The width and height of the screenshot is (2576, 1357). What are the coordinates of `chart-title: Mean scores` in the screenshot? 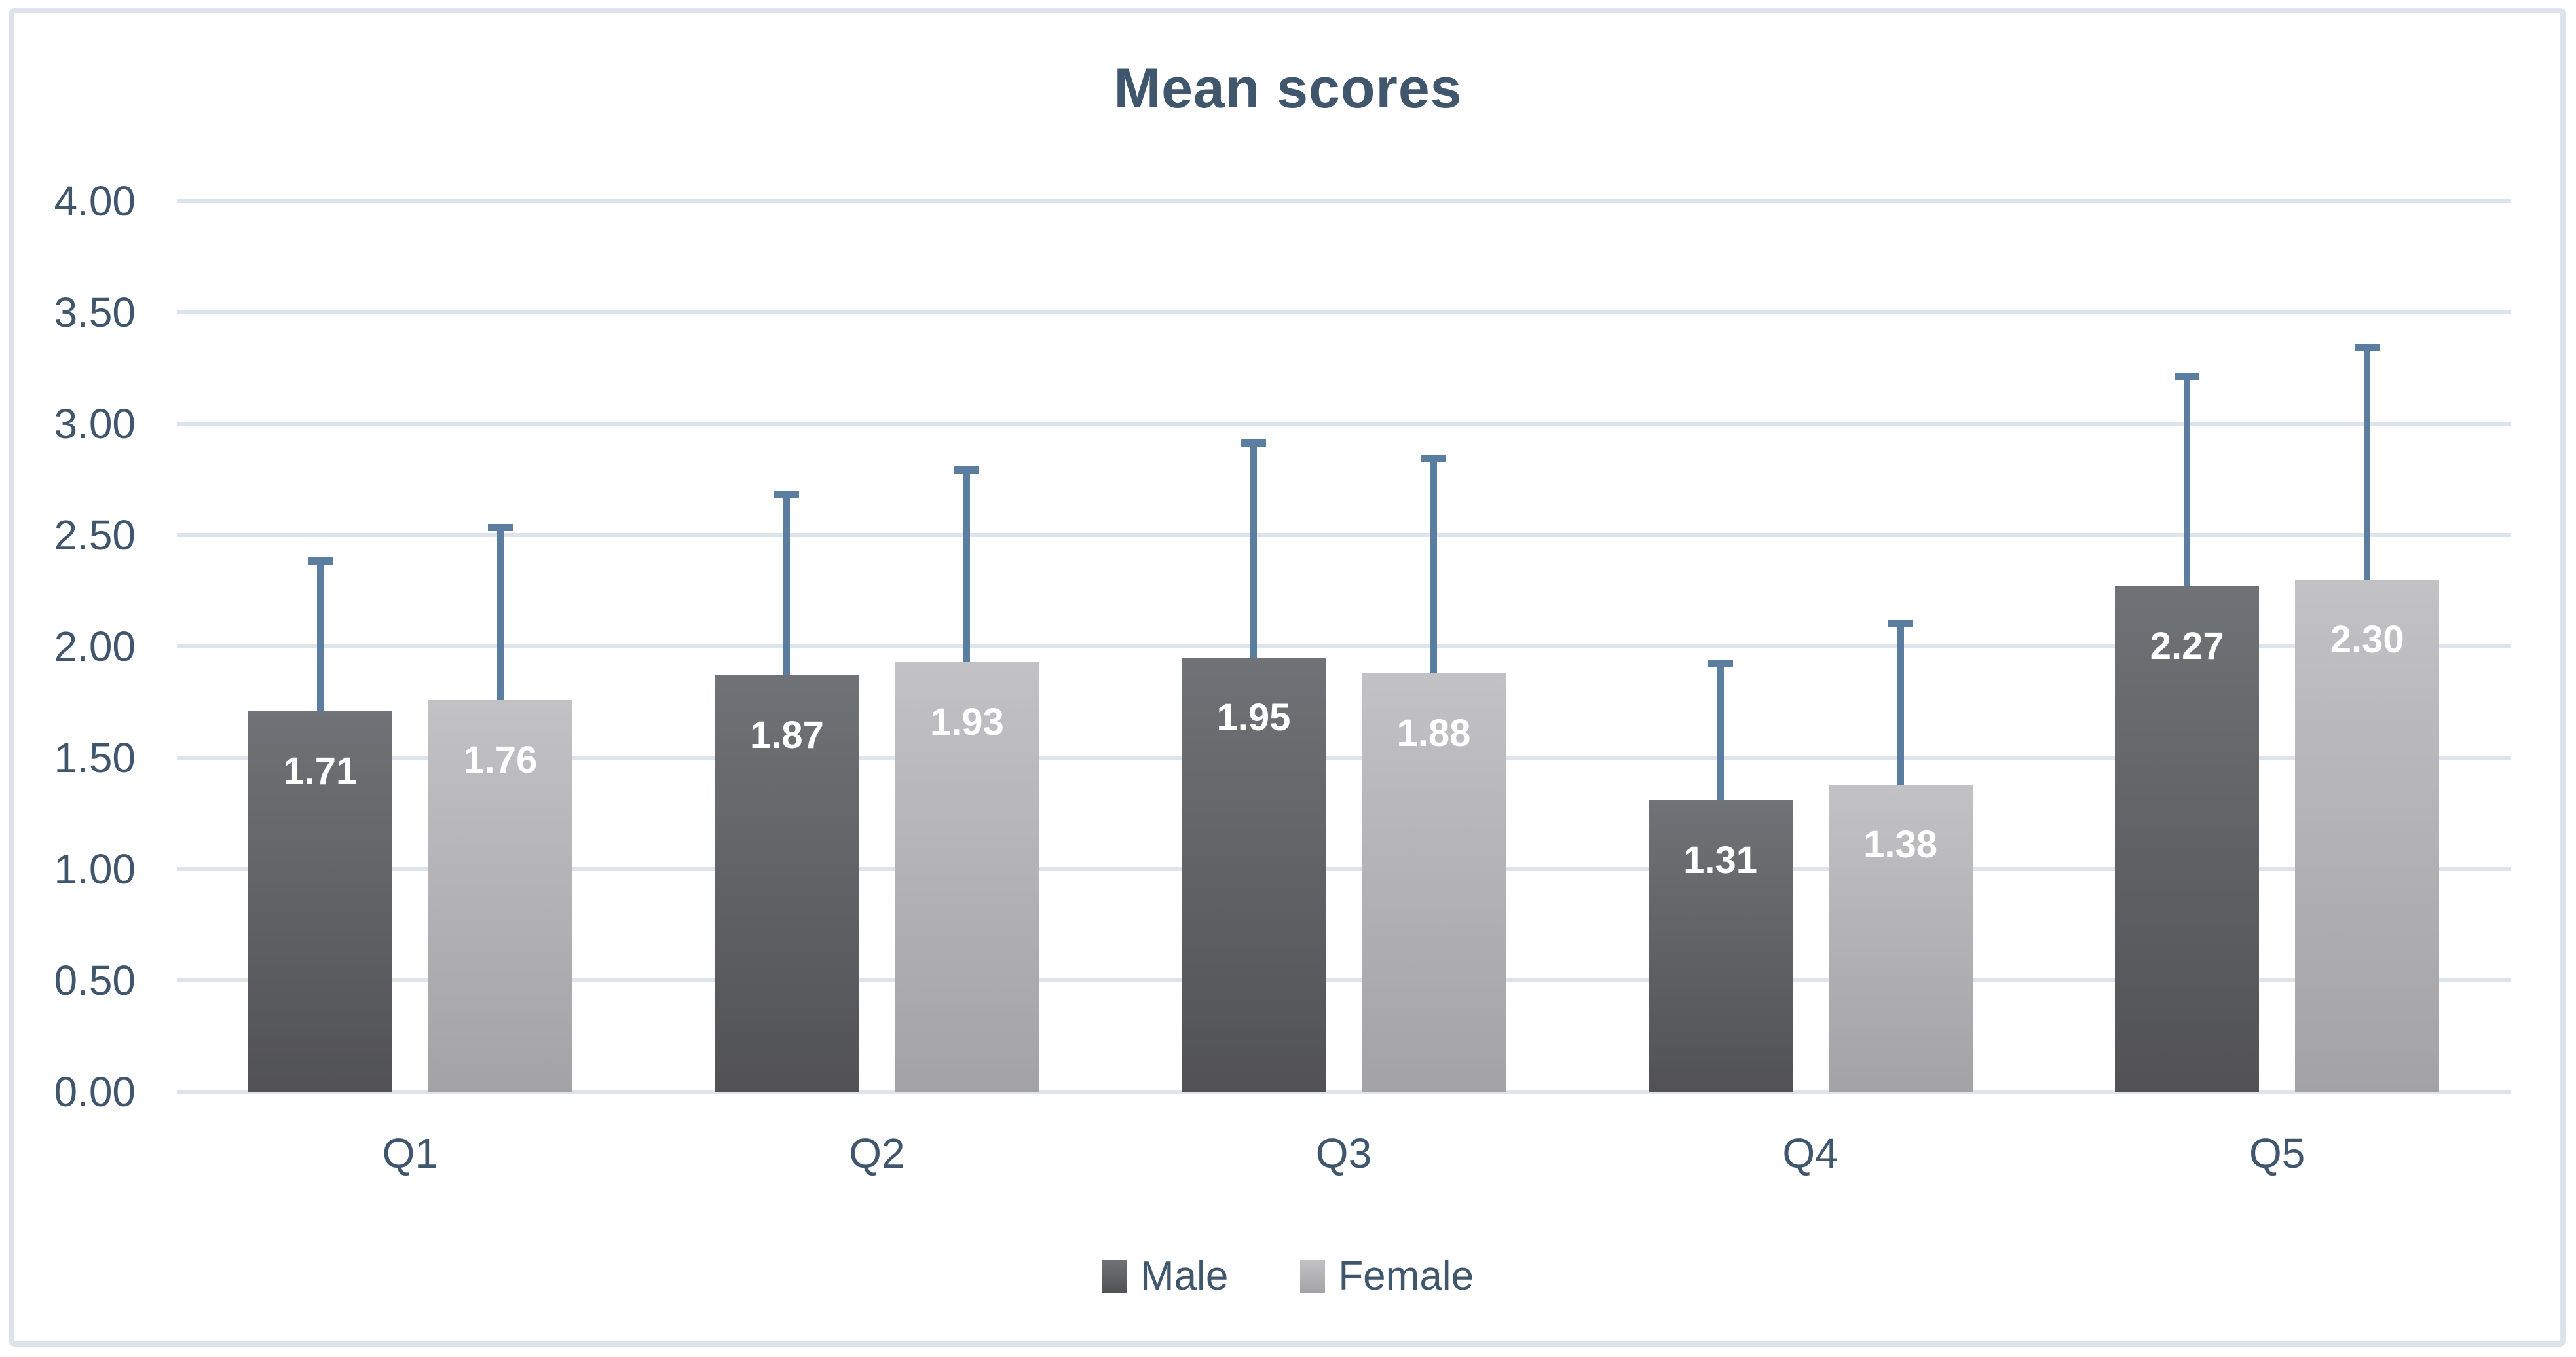 It's located at (1288, 88).